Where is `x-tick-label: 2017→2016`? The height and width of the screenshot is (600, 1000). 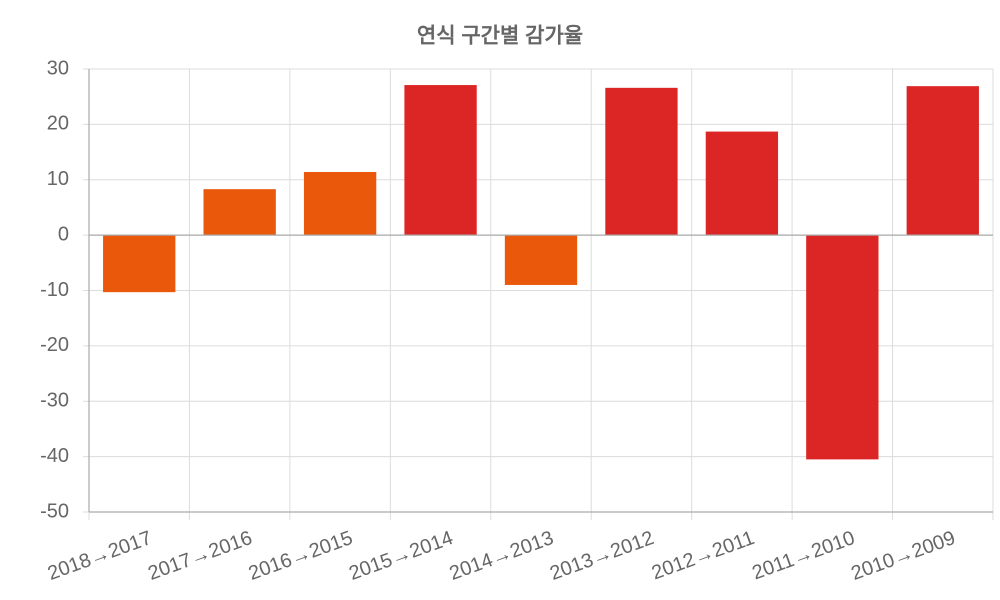 x-tick-label: 2017→2016 is located at coordinates (200, 556).